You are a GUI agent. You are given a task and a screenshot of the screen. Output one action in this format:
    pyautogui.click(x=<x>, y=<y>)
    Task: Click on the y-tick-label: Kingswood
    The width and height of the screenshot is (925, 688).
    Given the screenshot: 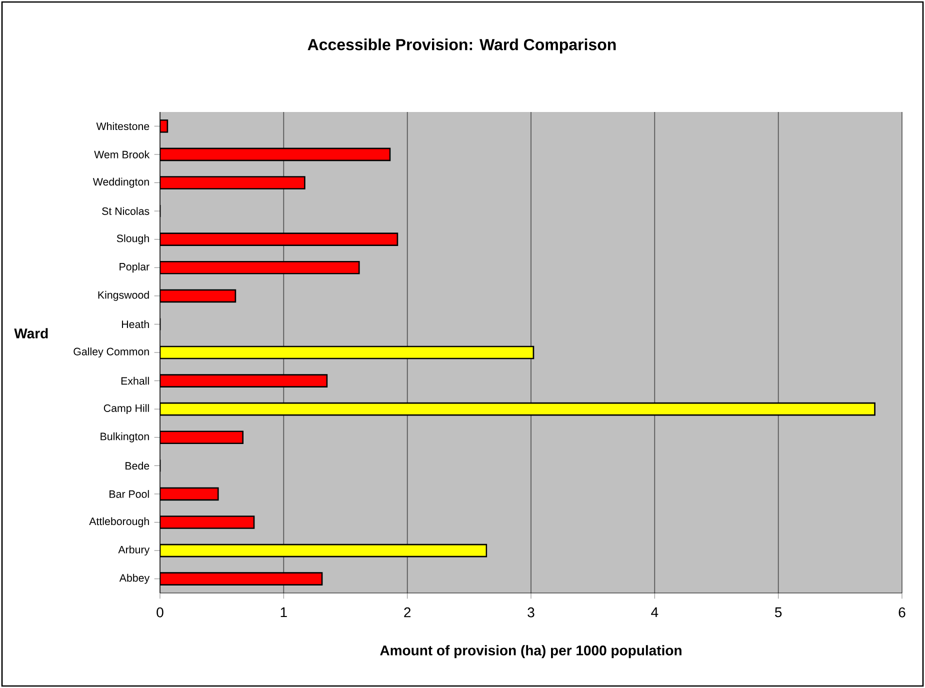 What is the action you would take?
    pyautogui.click(x=123, y=295)
    